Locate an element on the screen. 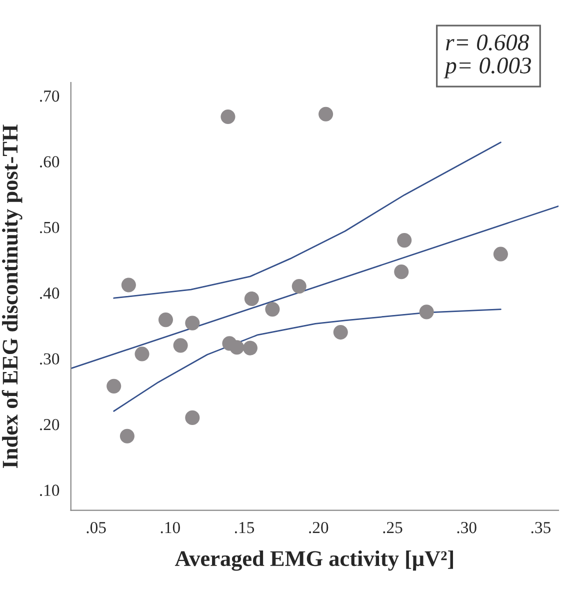  text: r= 0.608 is located at coordinates (487, 42).